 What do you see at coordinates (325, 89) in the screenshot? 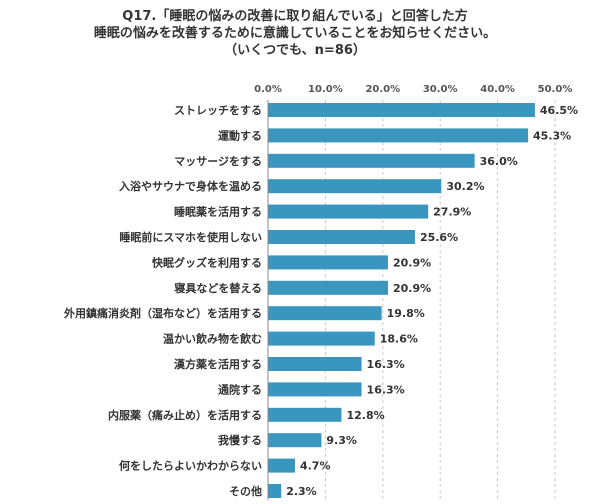
I see `x-tick-label: 10.0%` at bounding box center [325, 89].